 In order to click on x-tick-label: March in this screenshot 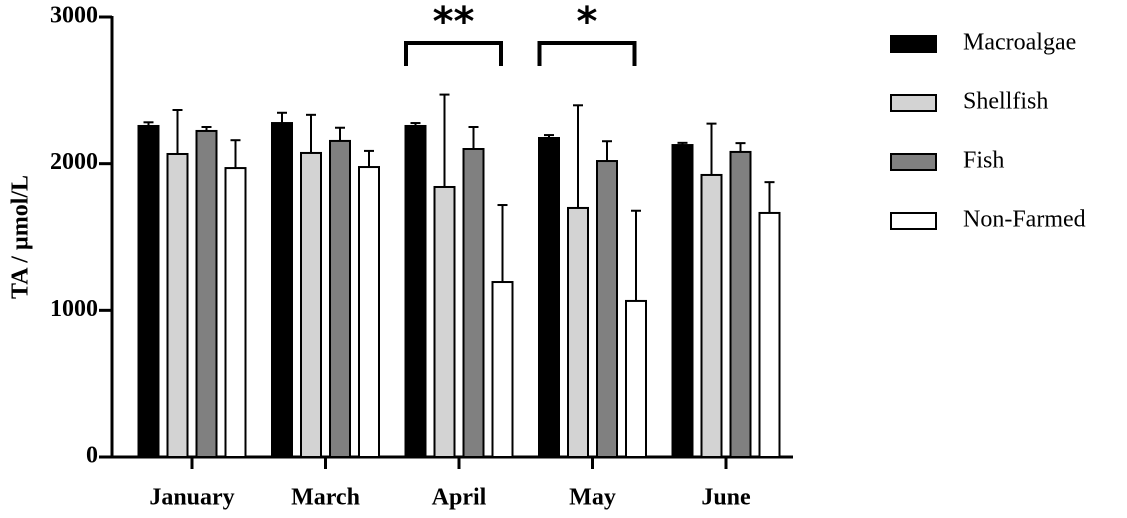, I will do `click(325, 498)`.